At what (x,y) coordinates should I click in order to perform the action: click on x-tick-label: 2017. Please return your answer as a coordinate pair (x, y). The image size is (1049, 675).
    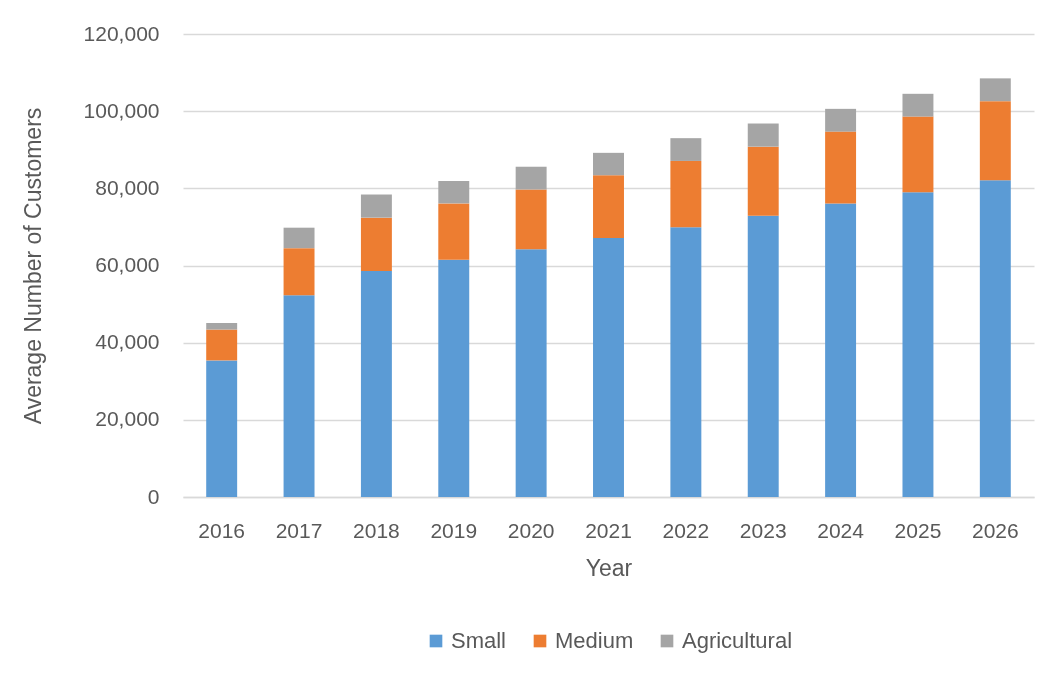
    Looking at the image, I should click on (299, 530).